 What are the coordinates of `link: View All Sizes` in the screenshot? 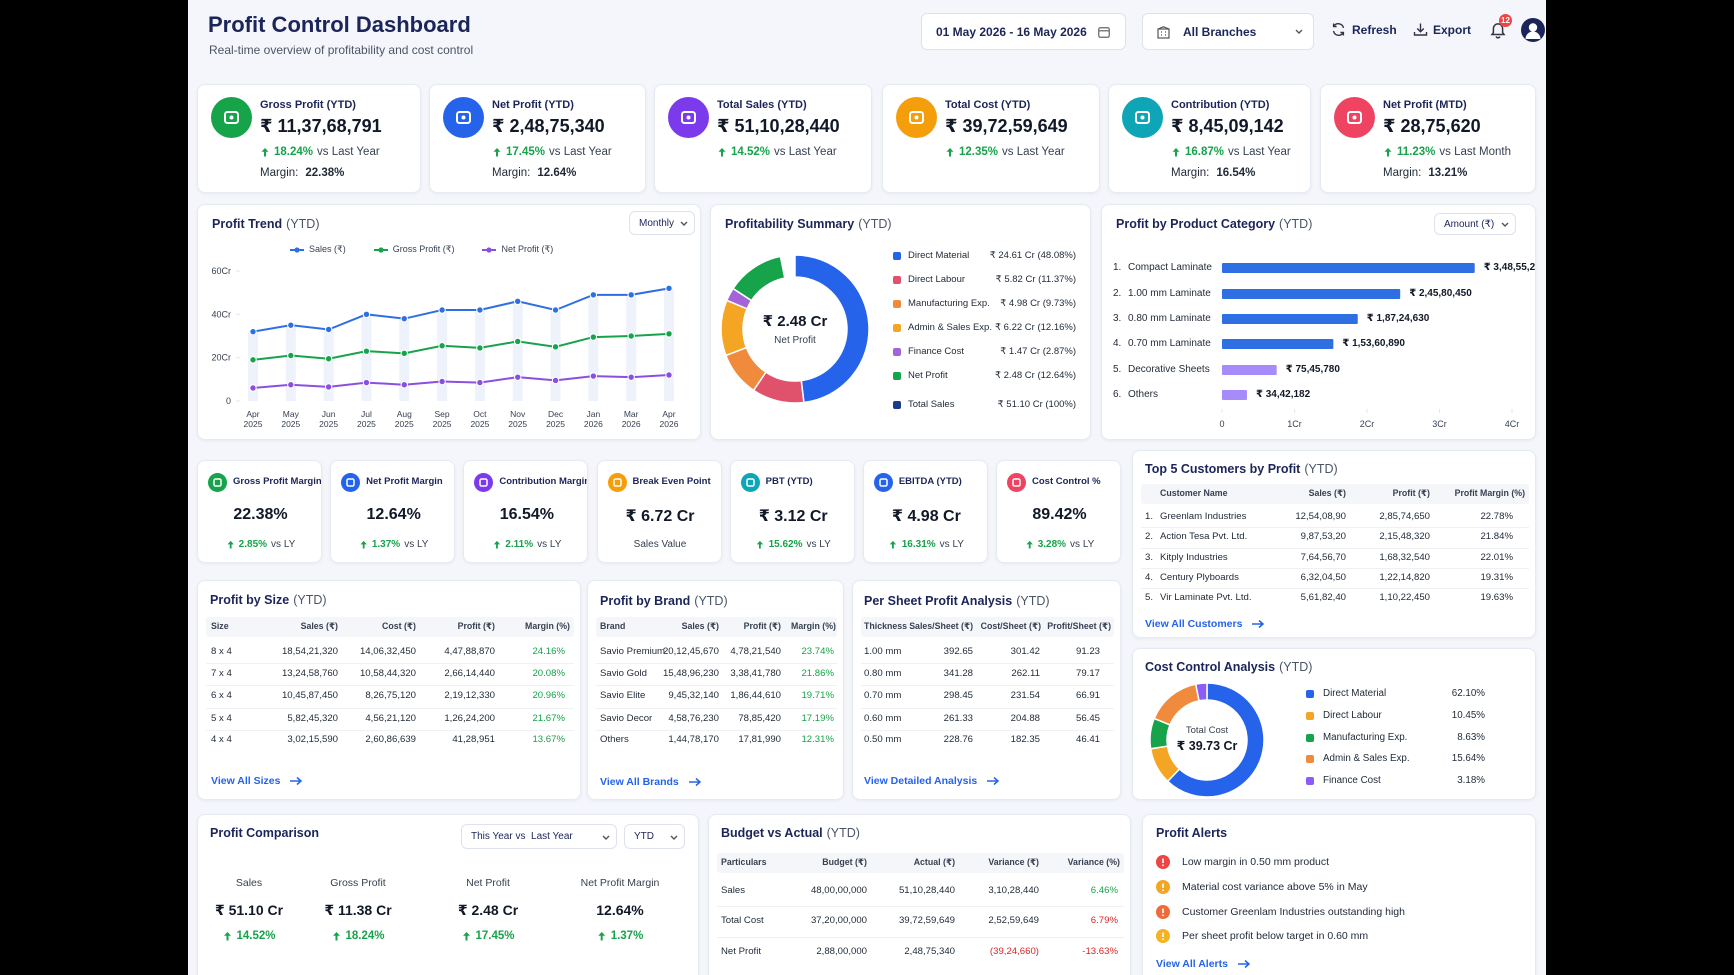 It's located at (257, 781).